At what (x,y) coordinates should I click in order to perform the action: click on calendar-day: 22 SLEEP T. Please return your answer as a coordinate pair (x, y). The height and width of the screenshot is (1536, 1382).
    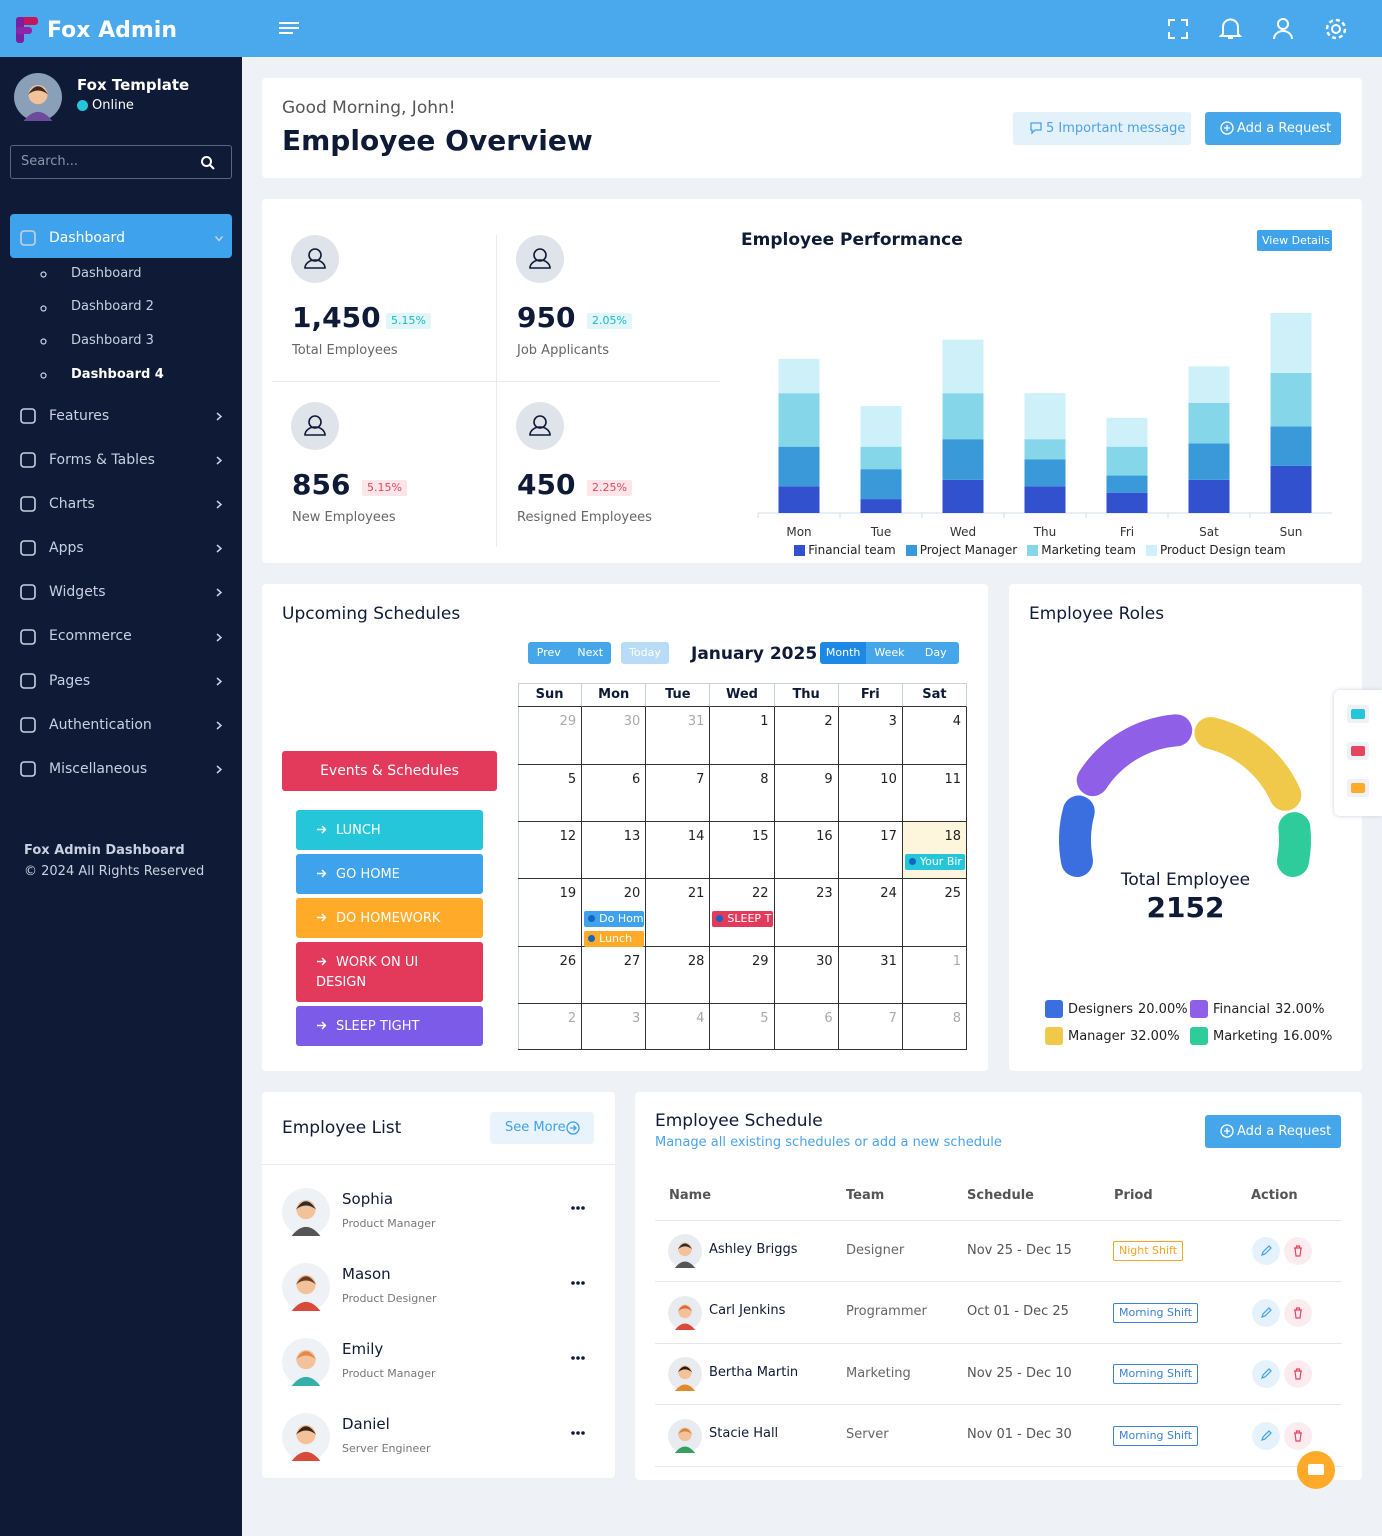
    Looking at the image, I should click on (742, 913).